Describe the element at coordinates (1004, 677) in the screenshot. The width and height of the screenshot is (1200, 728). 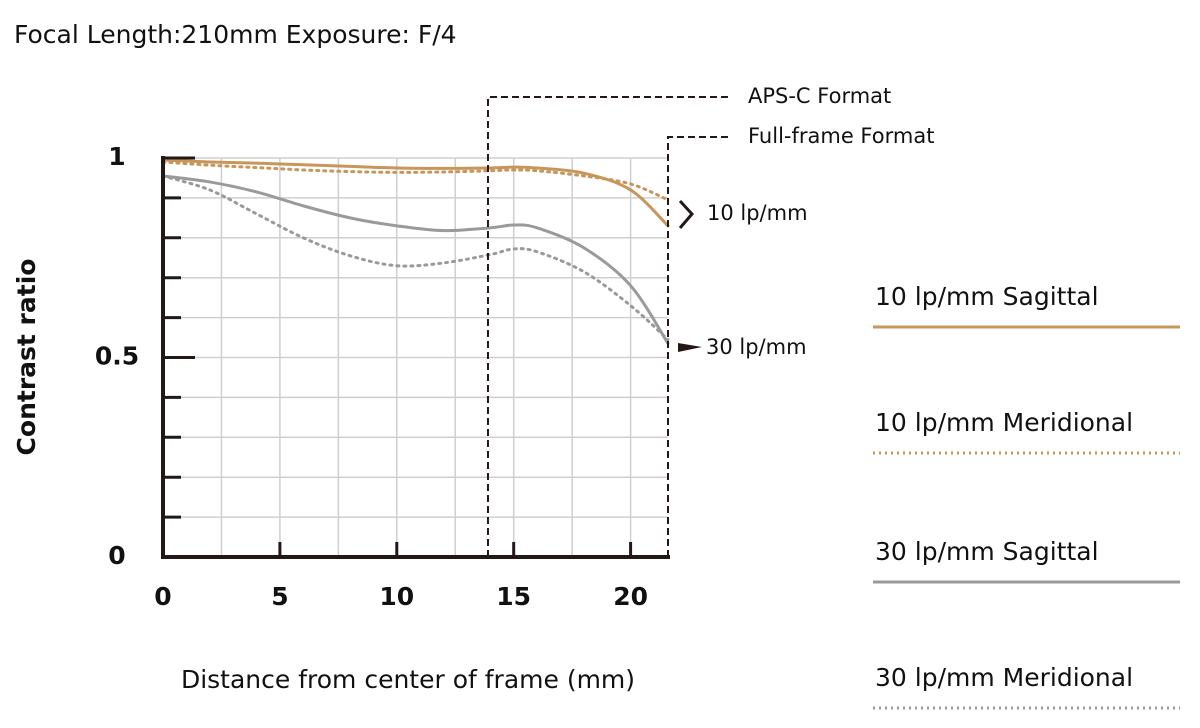
I see `legend-label: 30 lp/mm Meridional` at that location.